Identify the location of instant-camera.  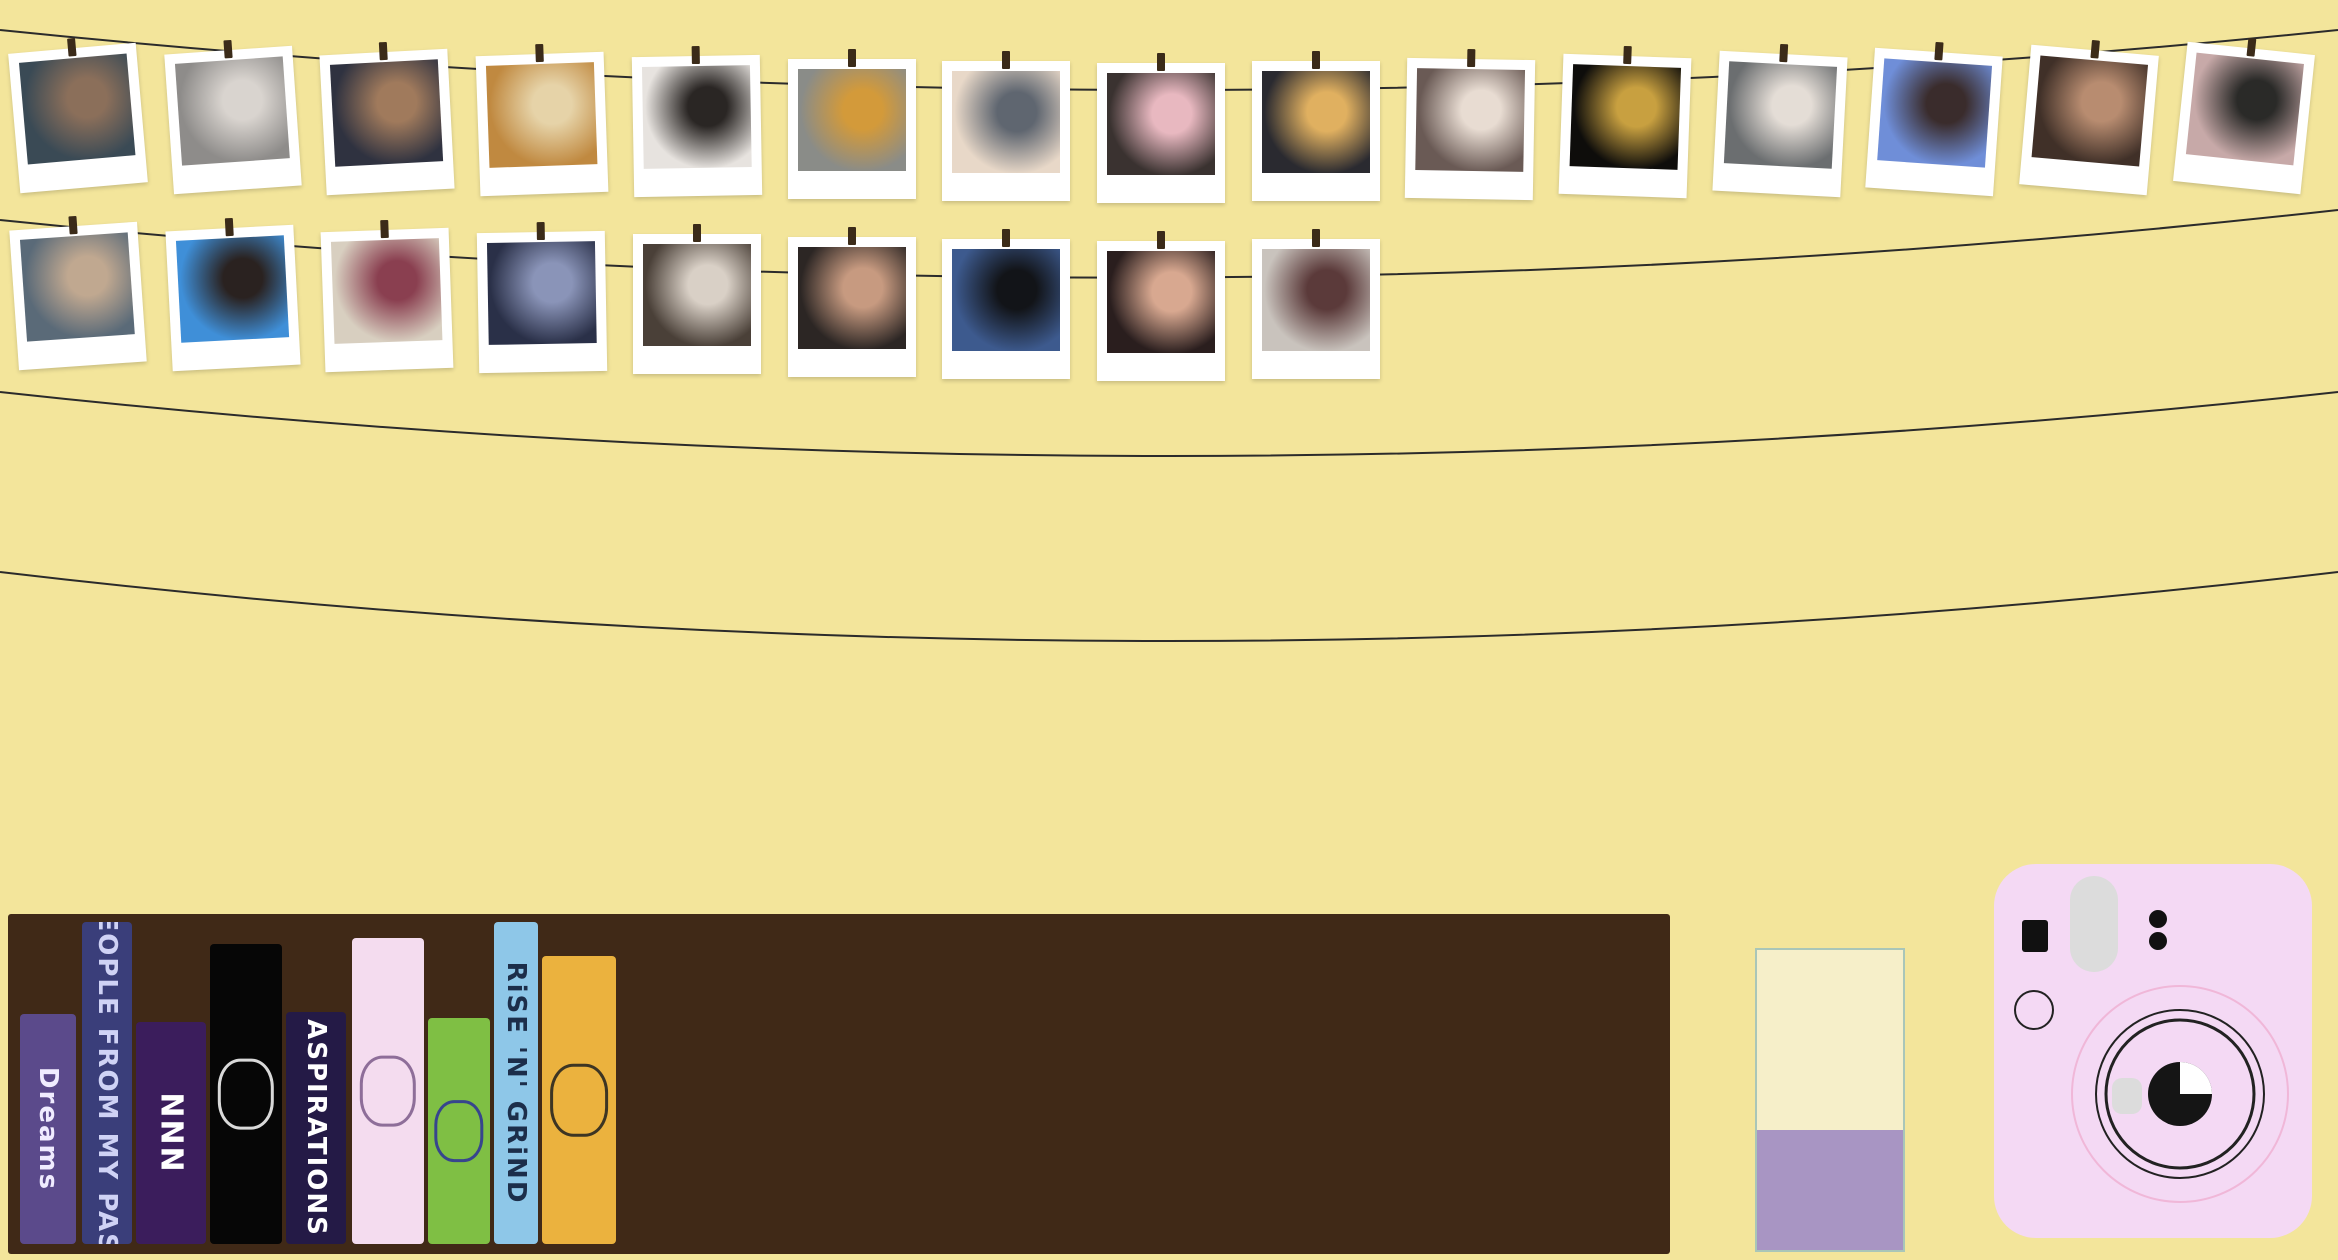
(2153, 1051).